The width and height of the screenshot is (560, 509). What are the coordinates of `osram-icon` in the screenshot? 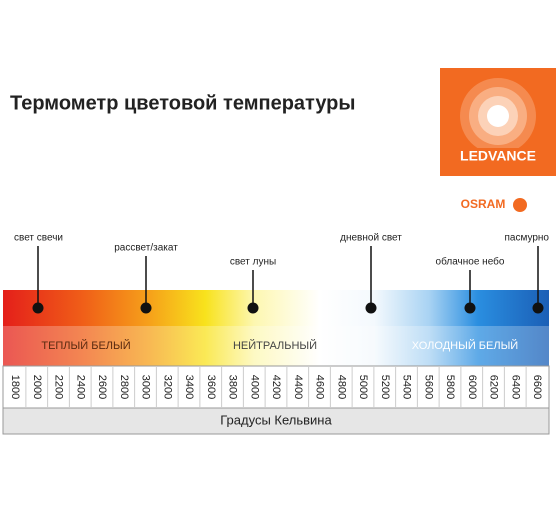 It's located at (520, 205).